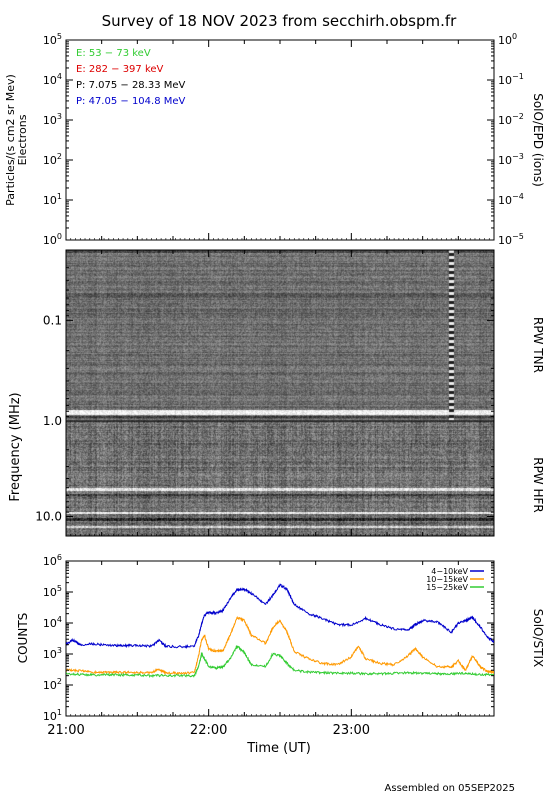  What do you see at coordinates (52, 320) in the screenshot?
I see `tnr-y-tick-label: 0.1` at bounding box center [52, 320].